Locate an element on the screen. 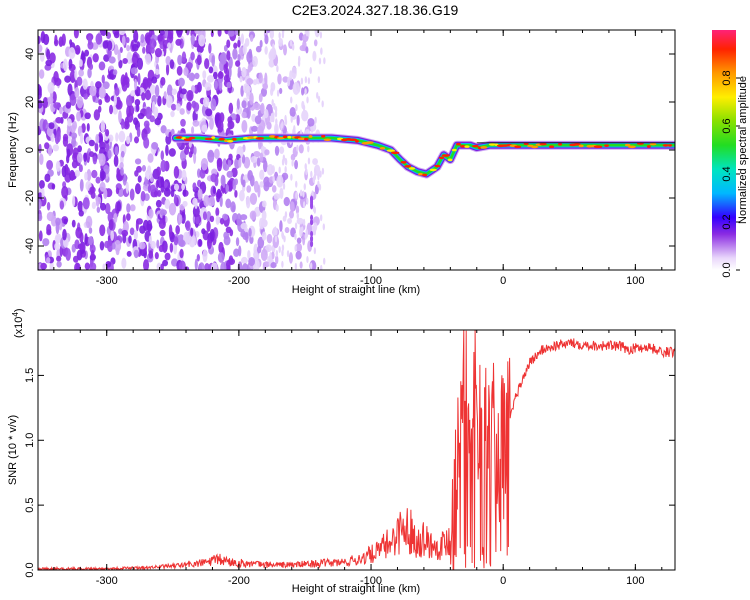 Image resolution: width=750 pixels, height=600 pixels. colorbar-gradient is located at coordinates (724, 150).